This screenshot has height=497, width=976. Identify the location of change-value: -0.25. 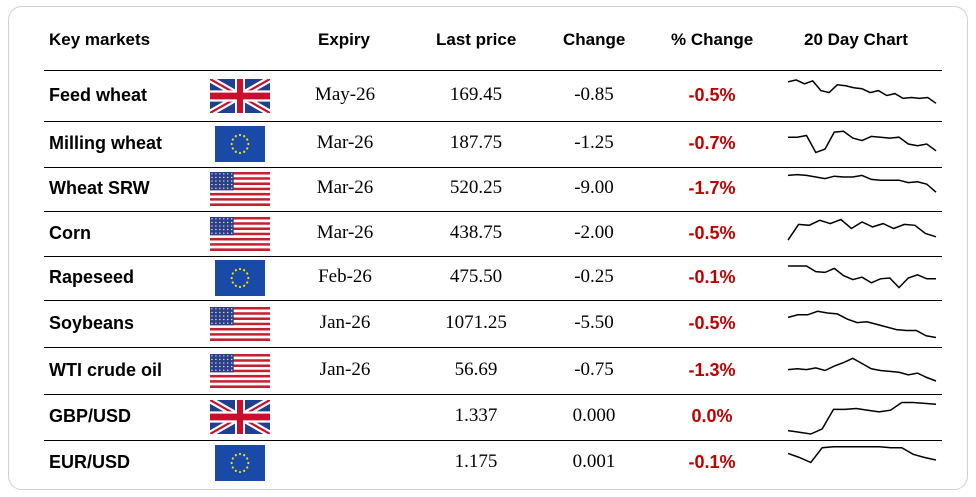
(594, 276).